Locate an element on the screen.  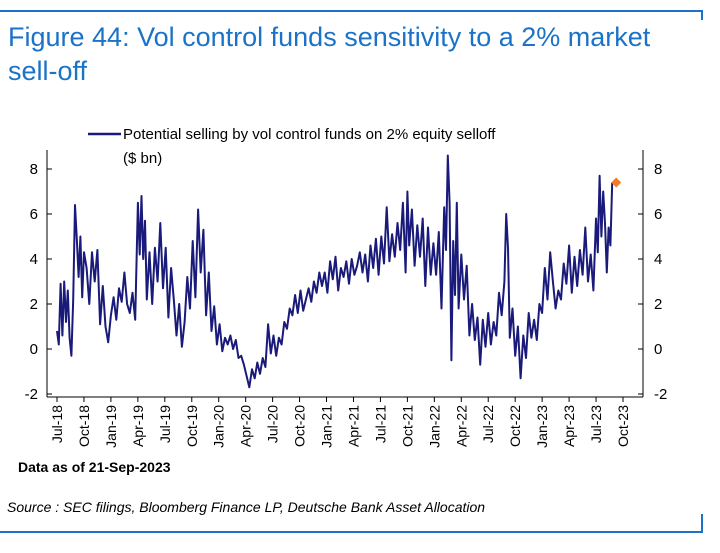
y-axis-right-labels: 8 6 4 2 0 -2 is located at coordinates (660, 282).